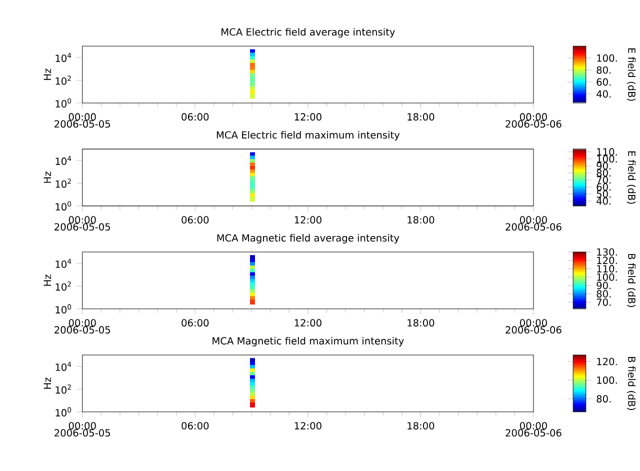 The width and height of the screenshot is (640, 471). Describe the element at coordinates (308, 239) in the screenshot. I see `chart-title: MCA Magnetic field average intensity` at that location.